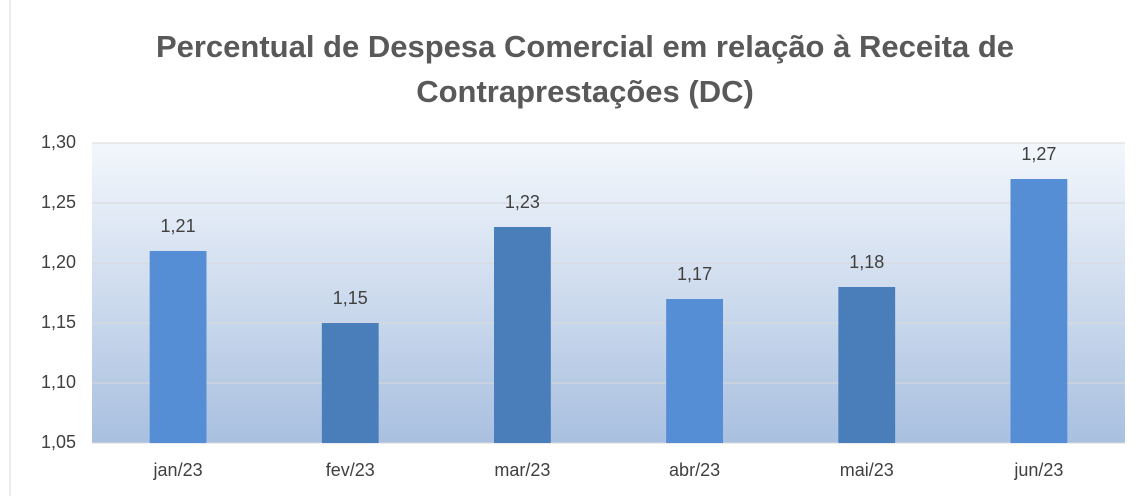  Describe the element at coordinates (58, 322) in the screenshot. I see `y-tick-label: 1,15` at that location.